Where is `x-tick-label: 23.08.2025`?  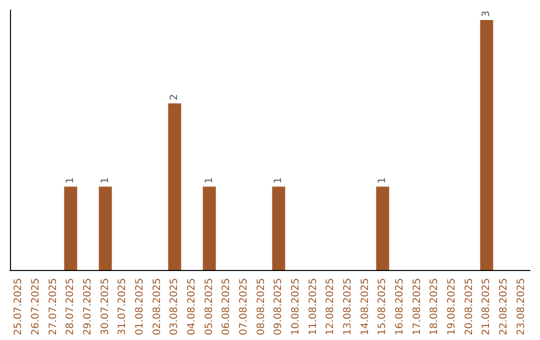
x-tick-label: 23.08.2025 is located at coordinates (521, 307).